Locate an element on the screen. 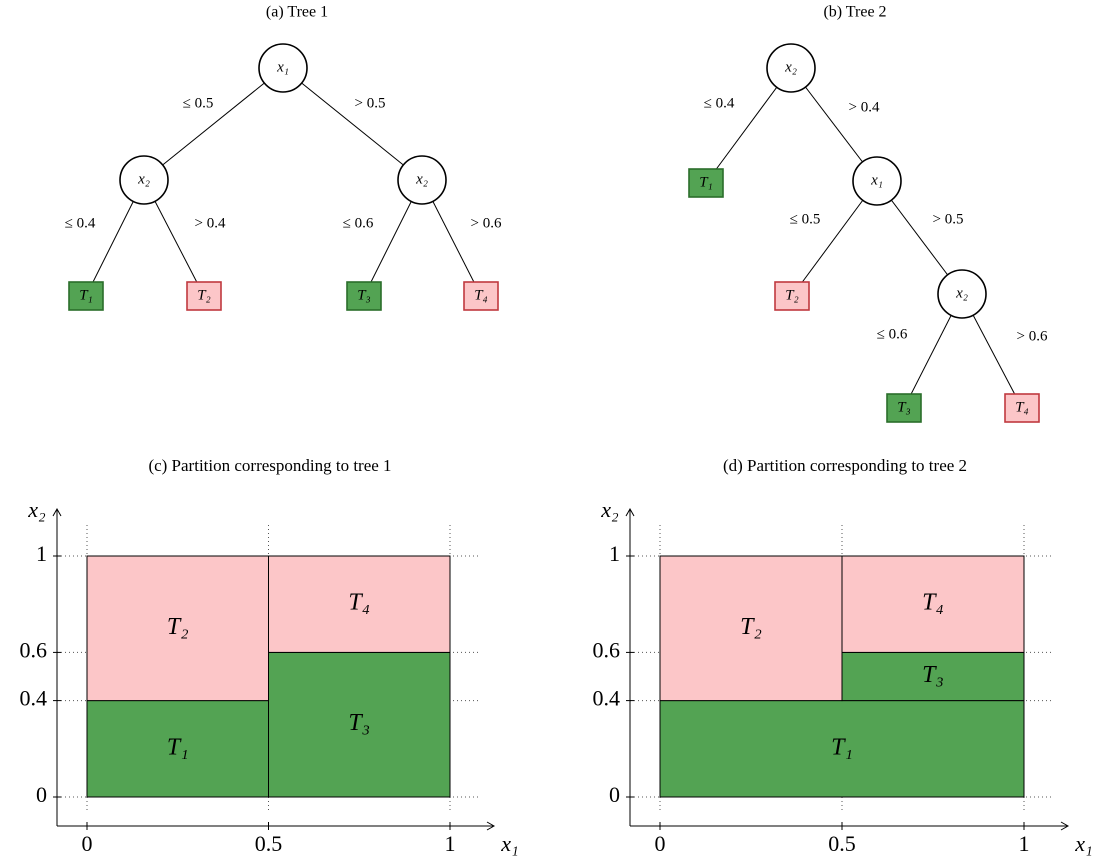  tree-title: (a) Tree 1 is located at coordinates (297, 12).